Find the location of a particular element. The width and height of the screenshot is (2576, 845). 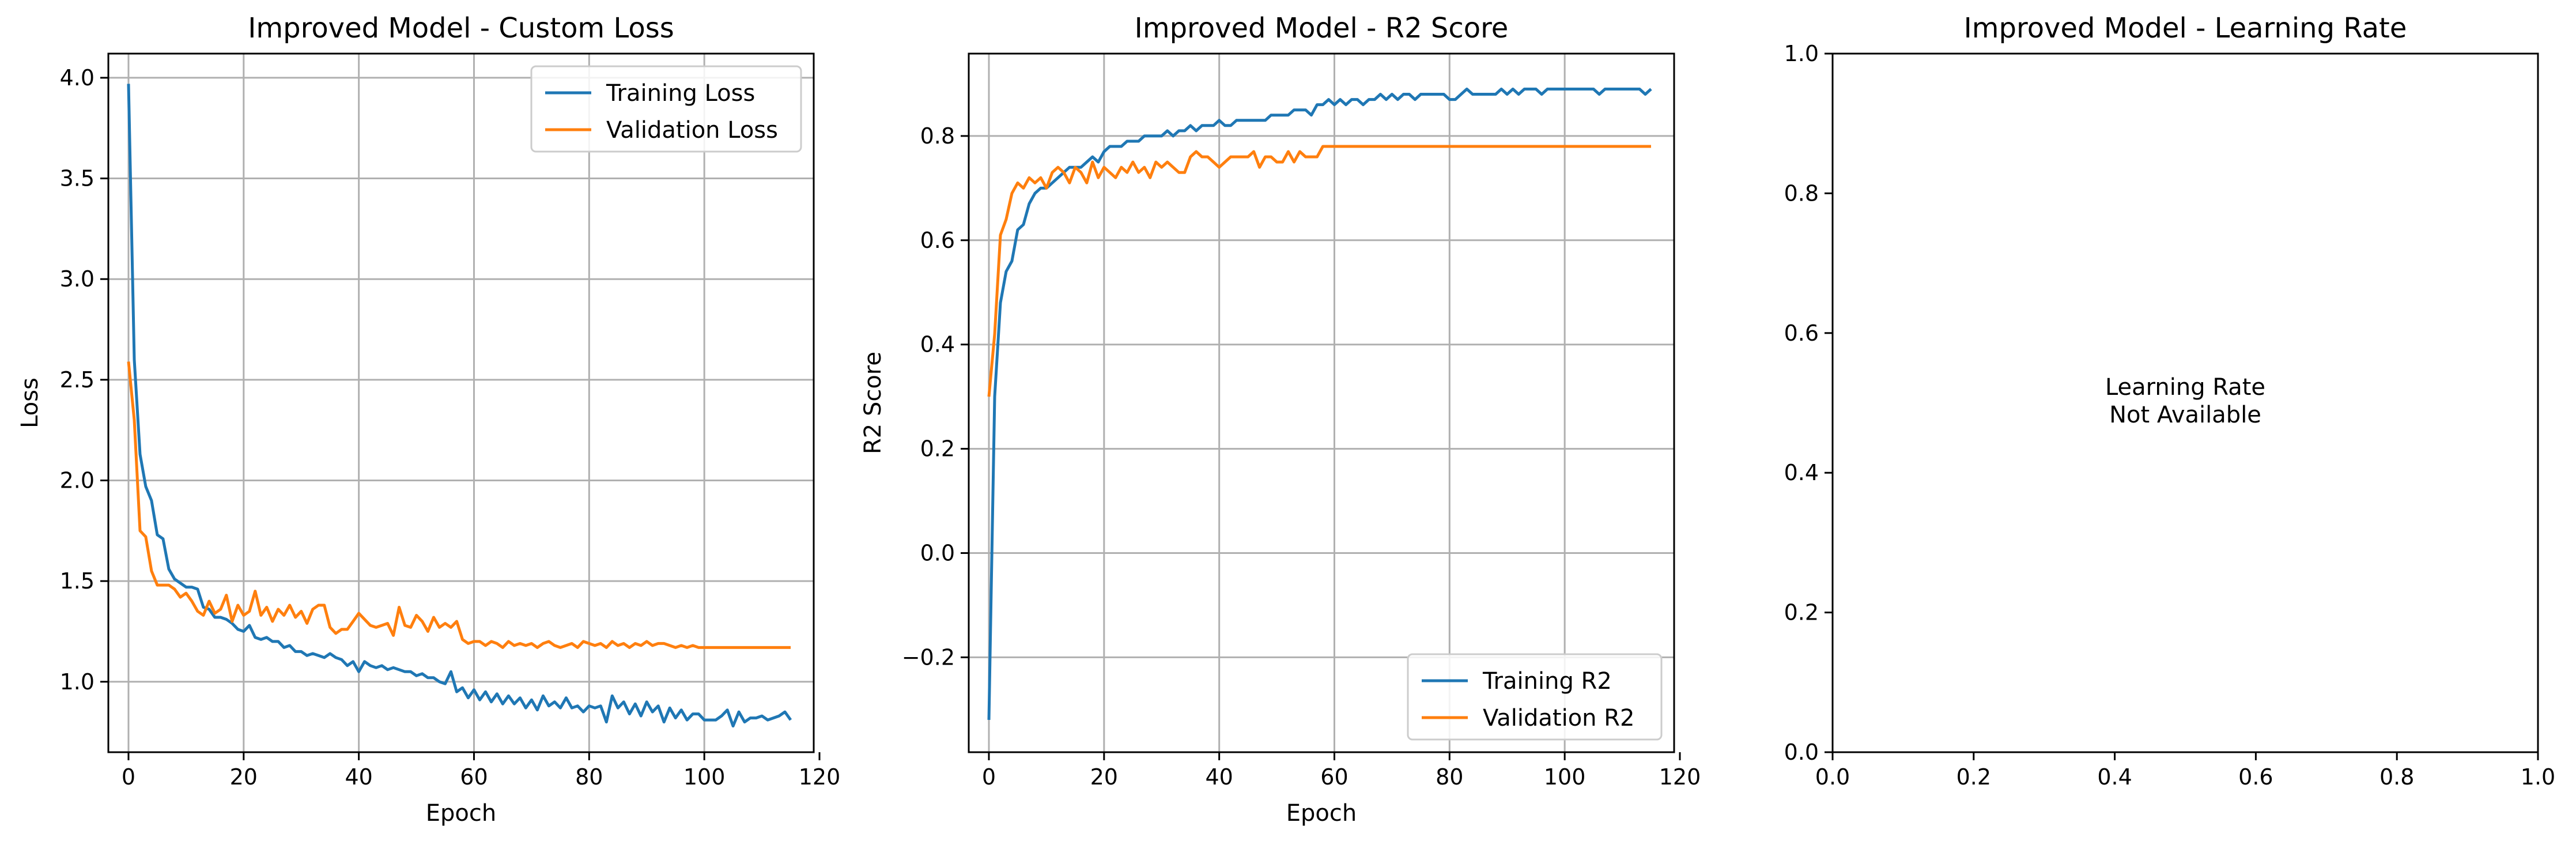

legend-label: Training R2 is located at coordinates (1547, 681).